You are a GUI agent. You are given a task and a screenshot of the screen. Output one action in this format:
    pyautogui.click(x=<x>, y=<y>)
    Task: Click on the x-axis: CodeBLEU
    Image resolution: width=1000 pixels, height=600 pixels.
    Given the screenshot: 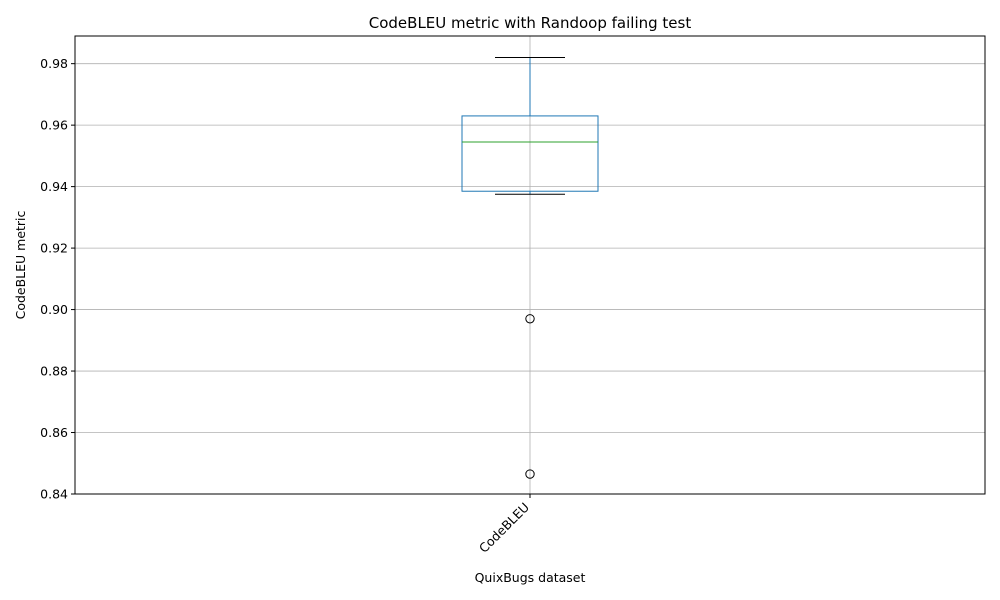 What is the action you would take?
    pyautogui.click(x=504, y=525)
    